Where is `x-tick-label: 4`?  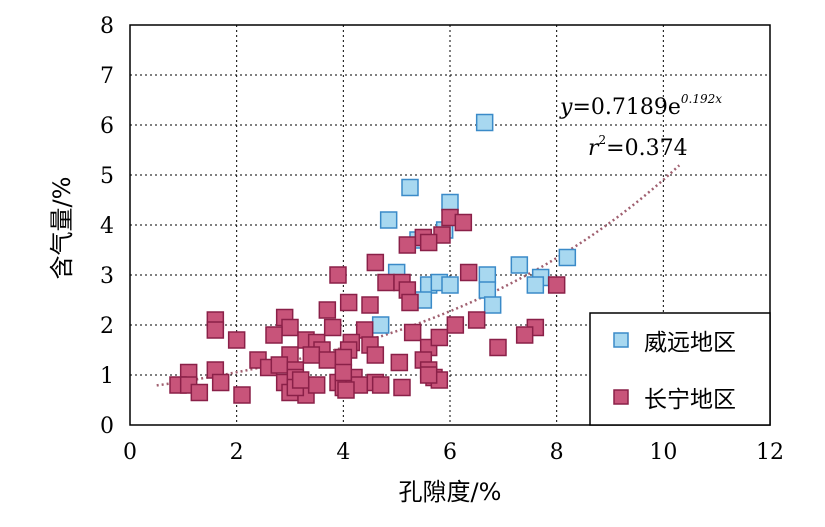
x-tick-label: 4 is located at coordinates (343, 452).